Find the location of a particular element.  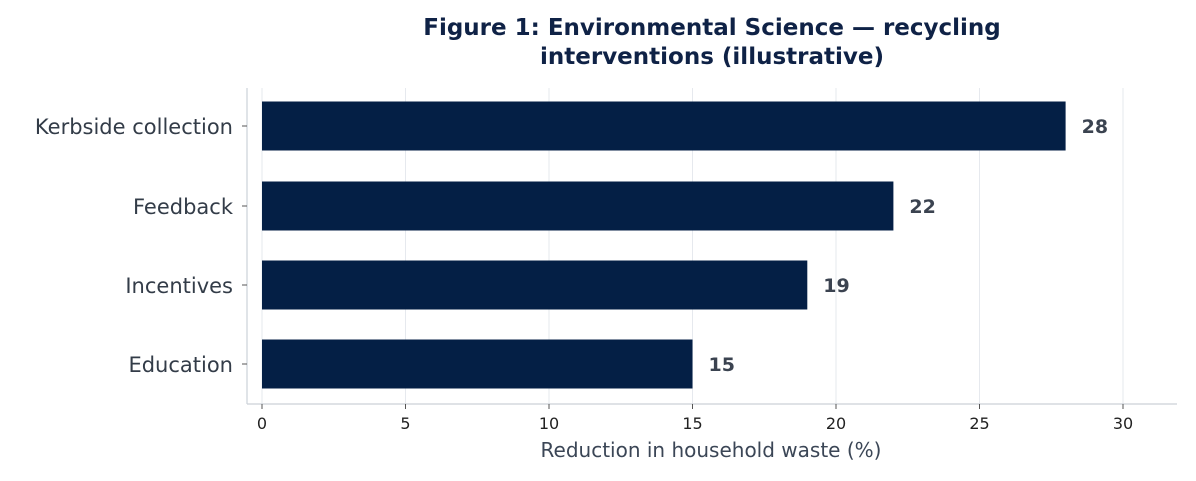

chart-title-line-2: interventions (illustrative) is located at coordinates (712, 57).